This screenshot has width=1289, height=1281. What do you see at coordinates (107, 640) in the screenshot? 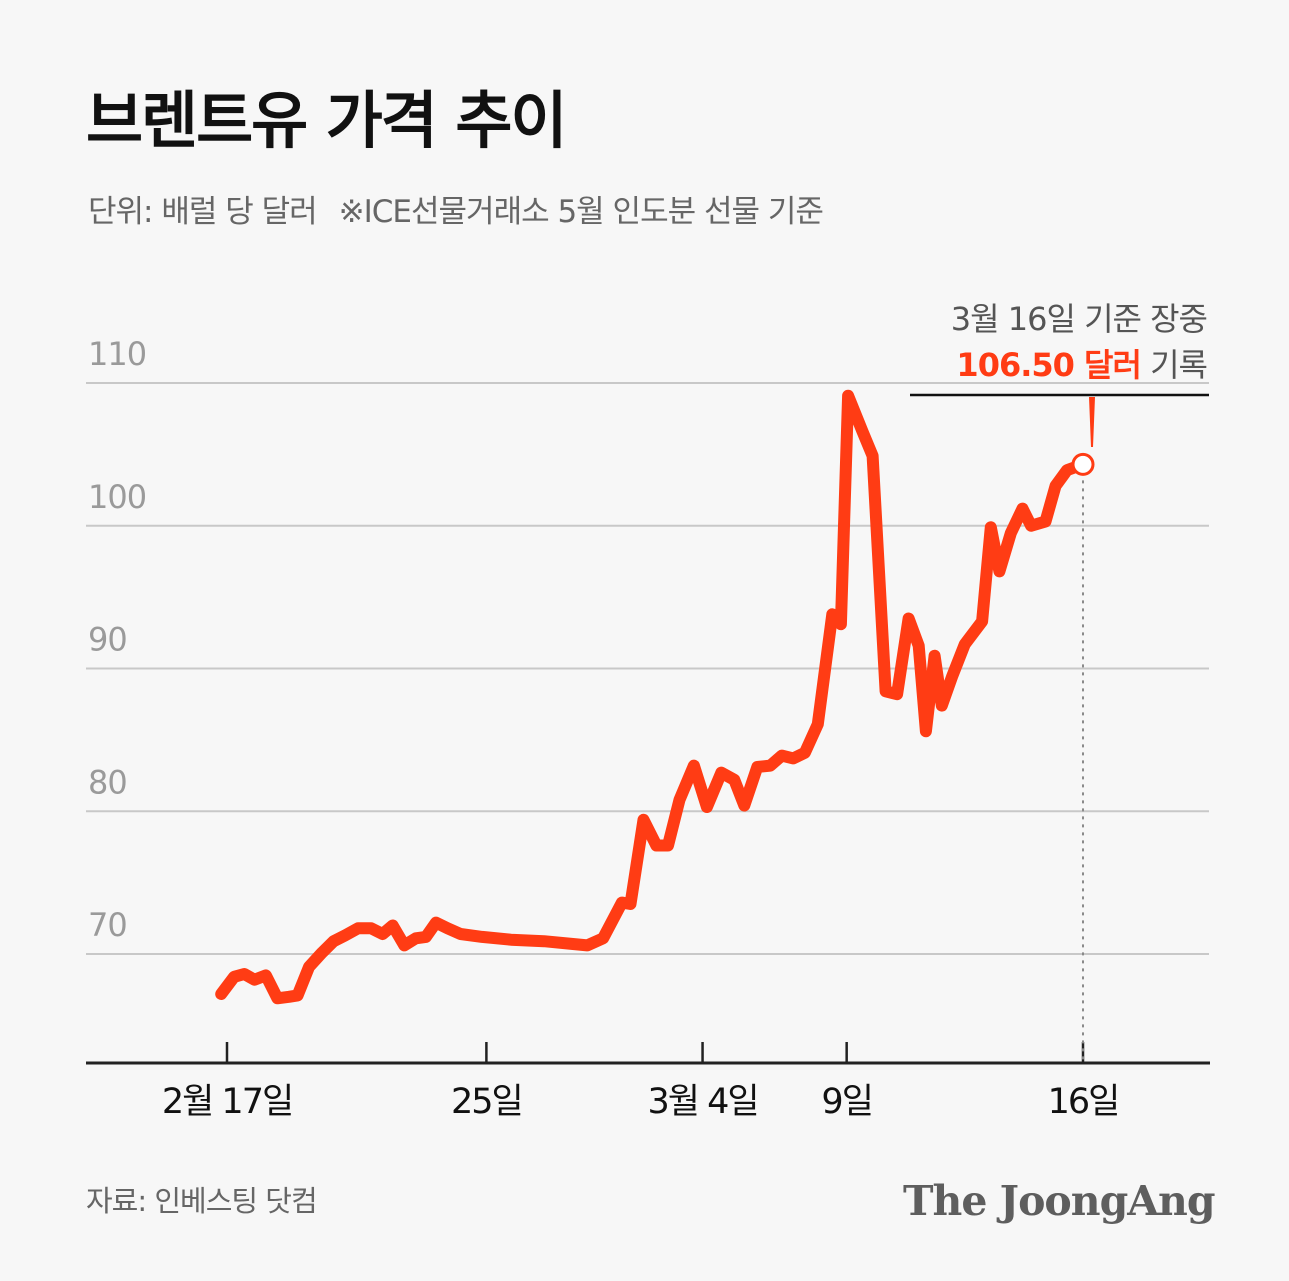
I see `y-tick-label-90: 90` at bounding box center [107, 640].